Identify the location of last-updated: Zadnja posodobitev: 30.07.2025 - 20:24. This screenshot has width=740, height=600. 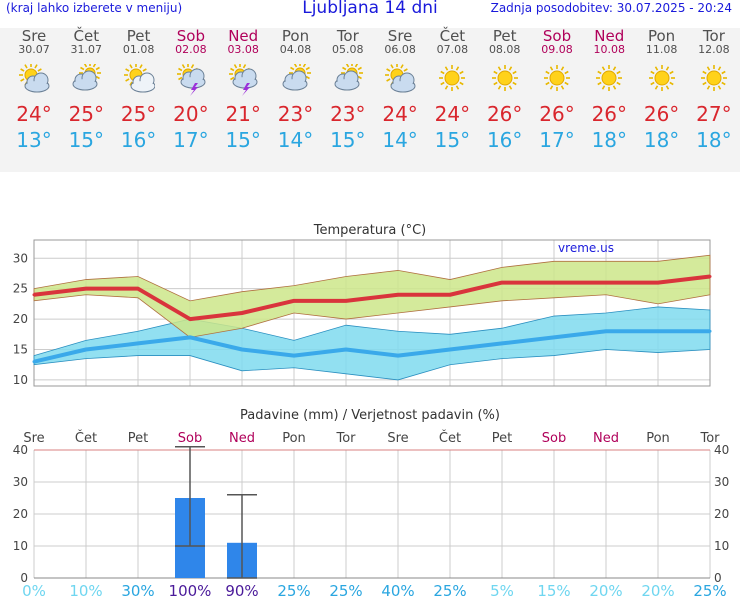
(611, 8).